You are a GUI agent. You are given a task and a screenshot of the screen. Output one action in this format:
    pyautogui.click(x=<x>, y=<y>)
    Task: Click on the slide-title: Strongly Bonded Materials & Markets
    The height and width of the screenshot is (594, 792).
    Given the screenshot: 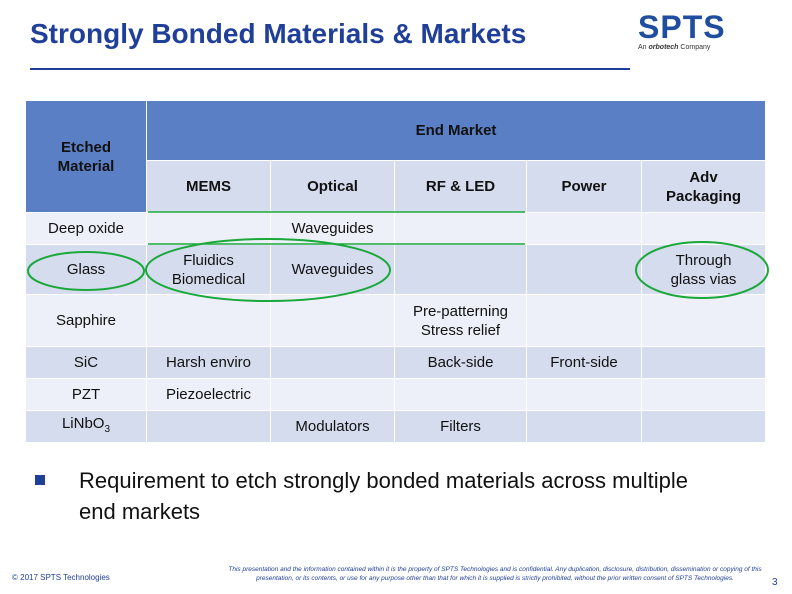 What is the action you would take?
    pyautogui.click(x=278, y=33)
    